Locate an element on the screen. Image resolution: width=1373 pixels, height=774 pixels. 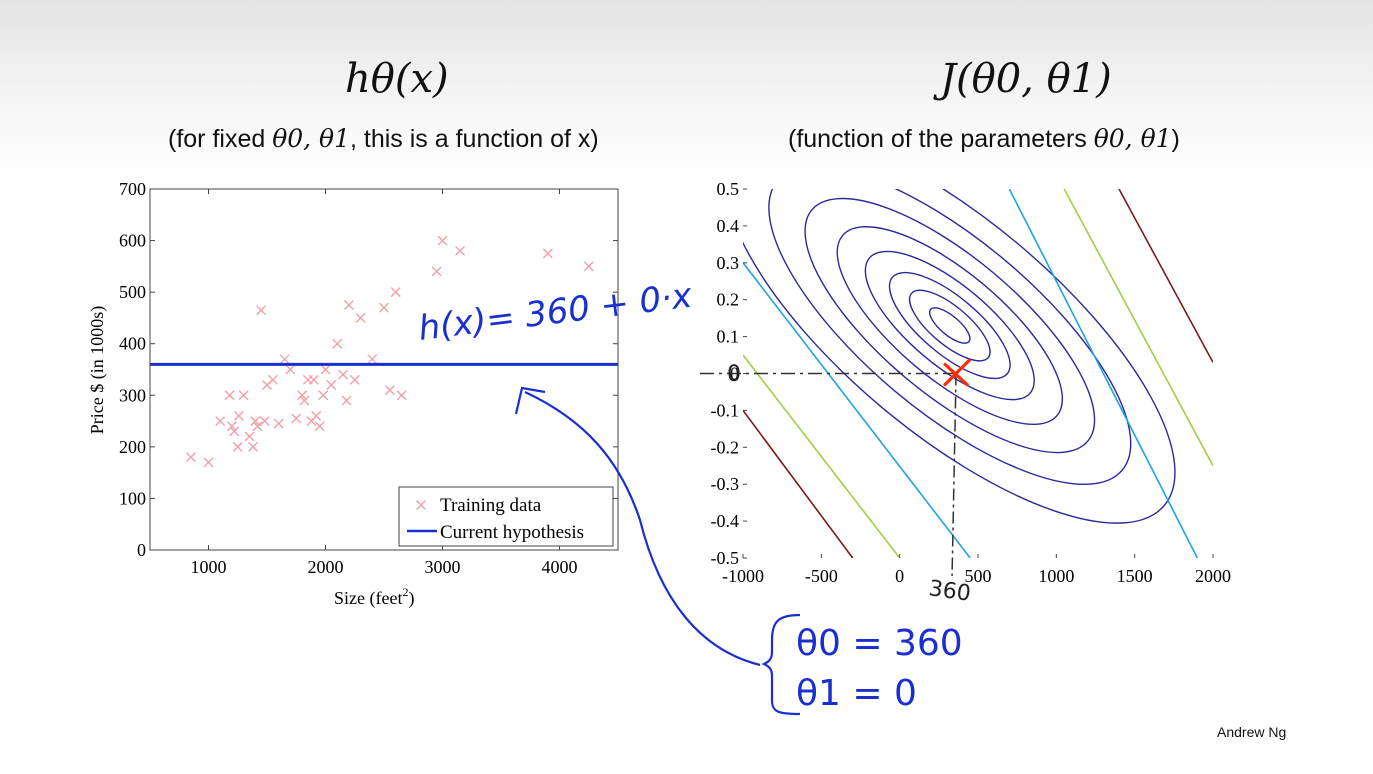
x-tick-label: 3000 is located at coordinates (443, 567).